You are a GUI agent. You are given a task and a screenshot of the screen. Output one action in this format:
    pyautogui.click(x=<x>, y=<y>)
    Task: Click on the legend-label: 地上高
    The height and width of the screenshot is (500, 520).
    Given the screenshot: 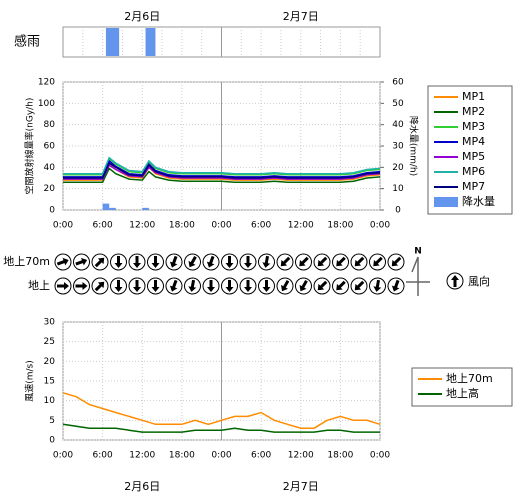 What is the action you would take?
    pyautogui.click(x=462, y=393)
    